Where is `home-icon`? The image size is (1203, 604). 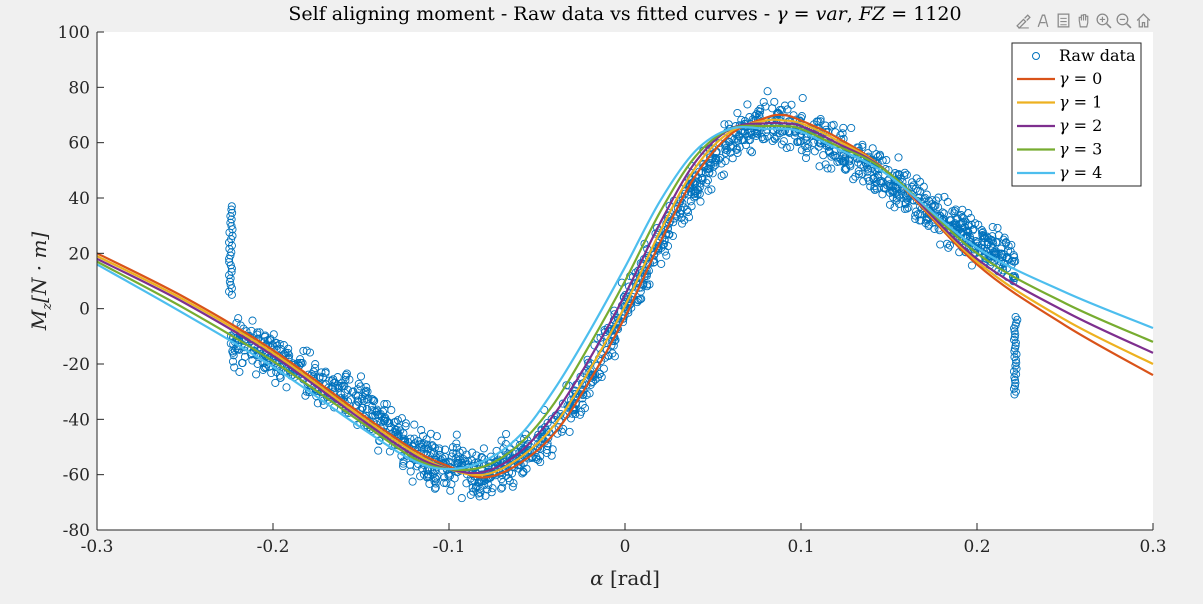 home-icon is located at coordinates (1143, 20).